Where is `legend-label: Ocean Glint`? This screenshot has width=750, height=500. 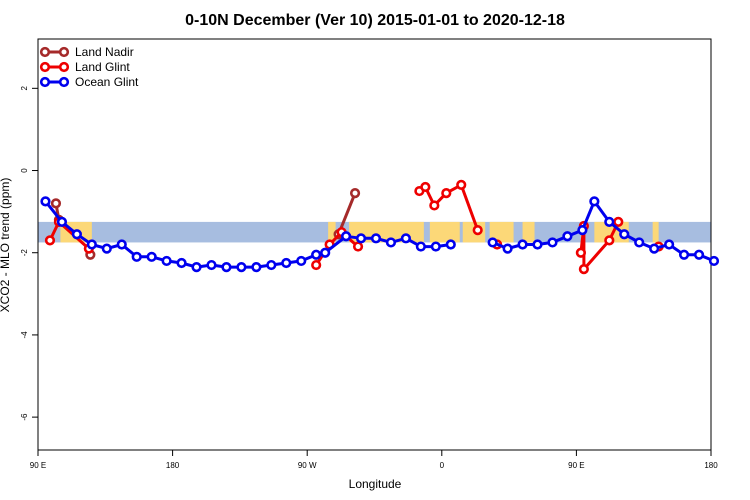 legend-label: Ocean Glint is located at coordinates (107, 82).